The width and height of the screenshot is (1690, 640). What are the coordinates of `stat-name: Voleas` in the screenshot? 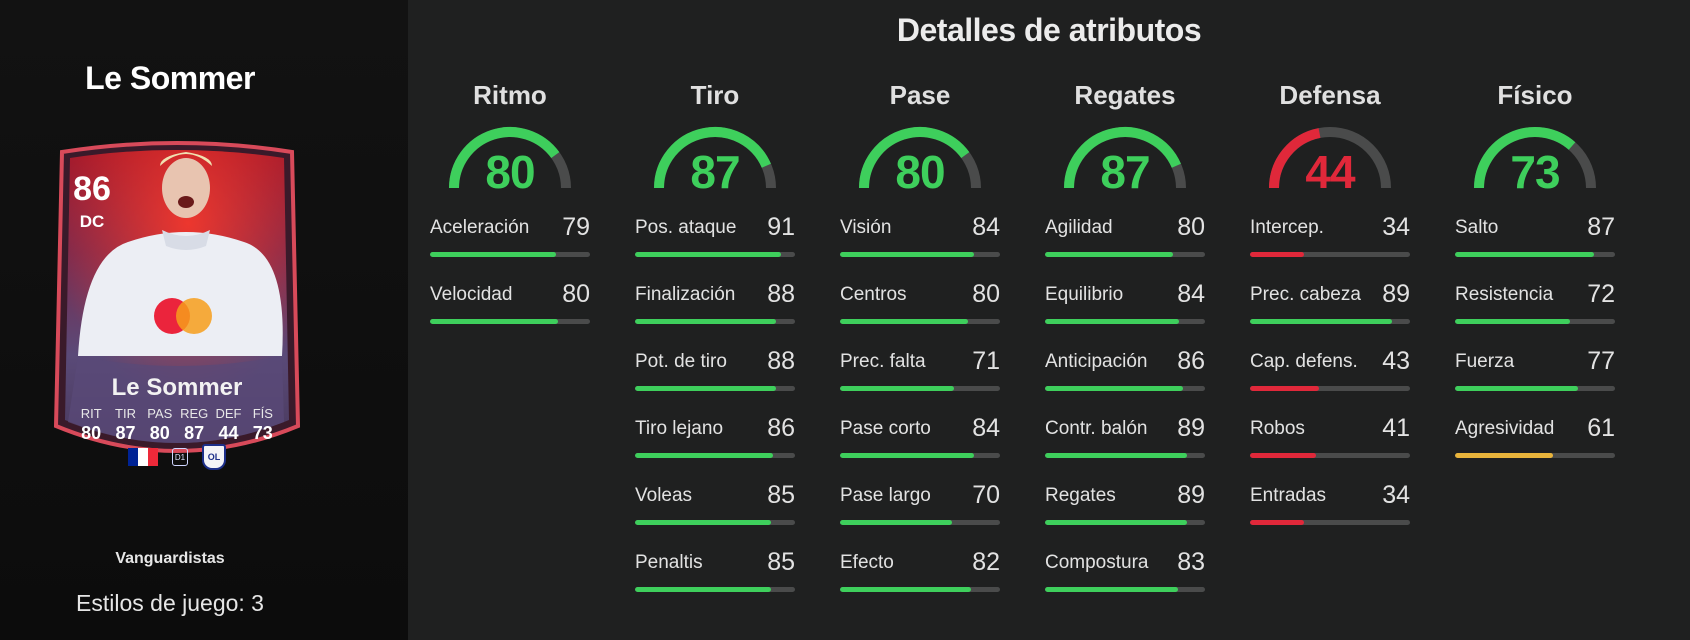 It's located at (664, 495).